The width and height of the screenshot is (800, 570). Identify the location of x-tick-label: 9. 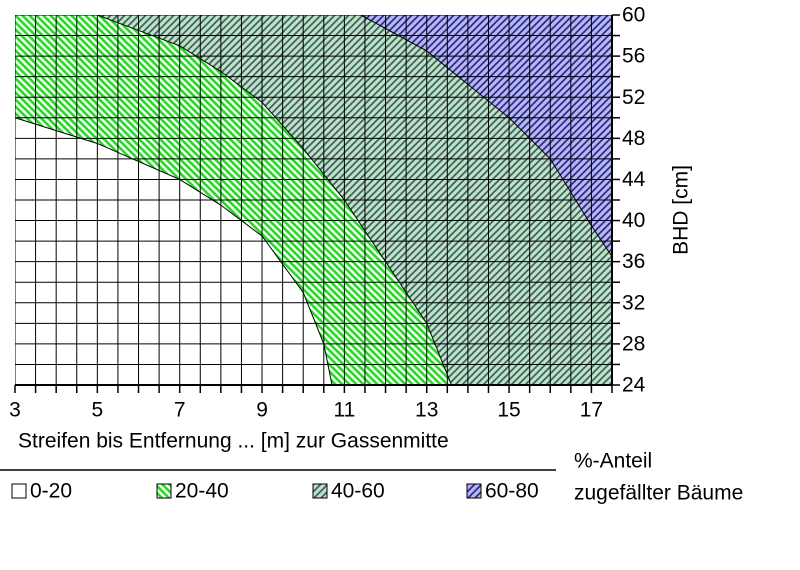
(262, 410).